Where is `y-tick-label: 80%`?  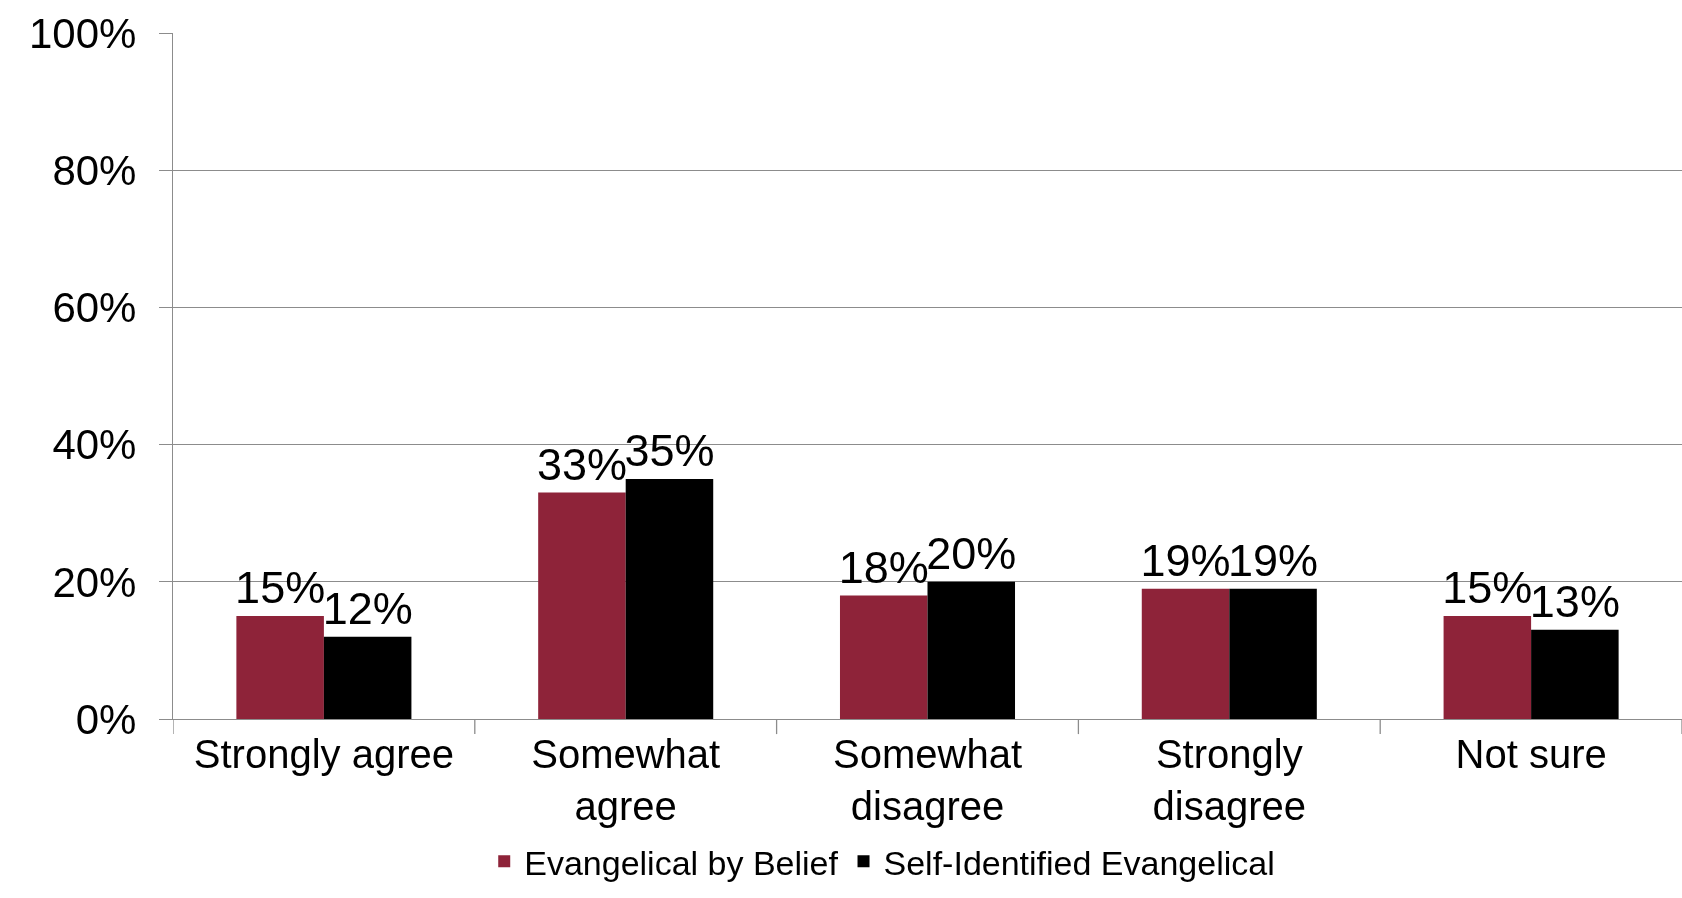 y-tick-label: 80% is located at coordinates (94, 170).